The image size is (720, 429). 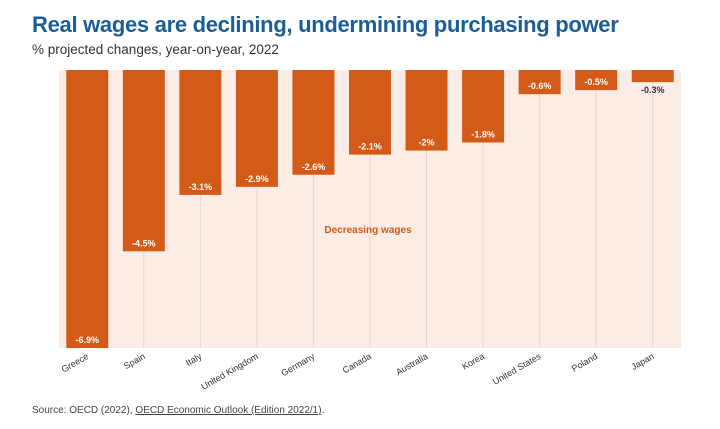 What do you see at coordinates (143, 161) in the screenshot?
I see `bar-spain` at bounding box center [143, 161].